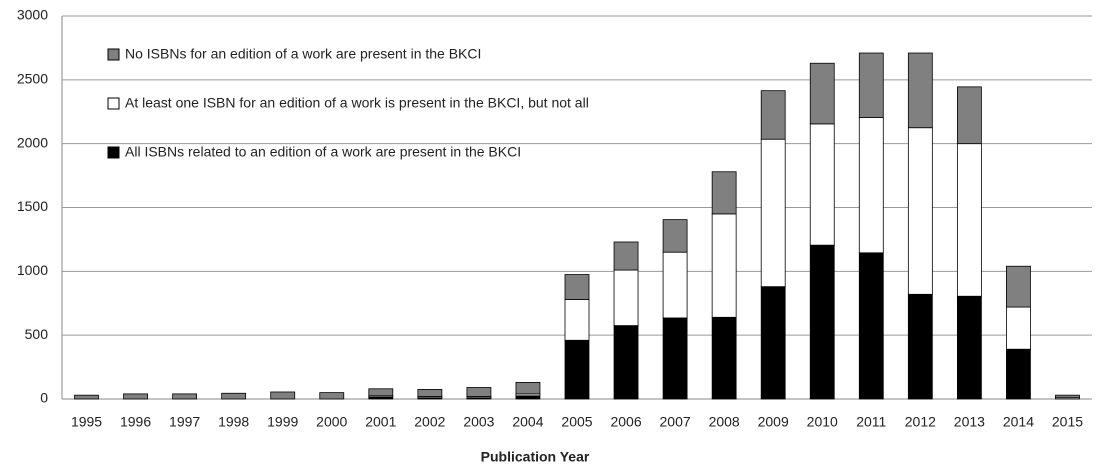  What do you see at coordinates (37, 334) in the screenshot?
I see `y-tick-label: 500` at bounding box center [37, 334].